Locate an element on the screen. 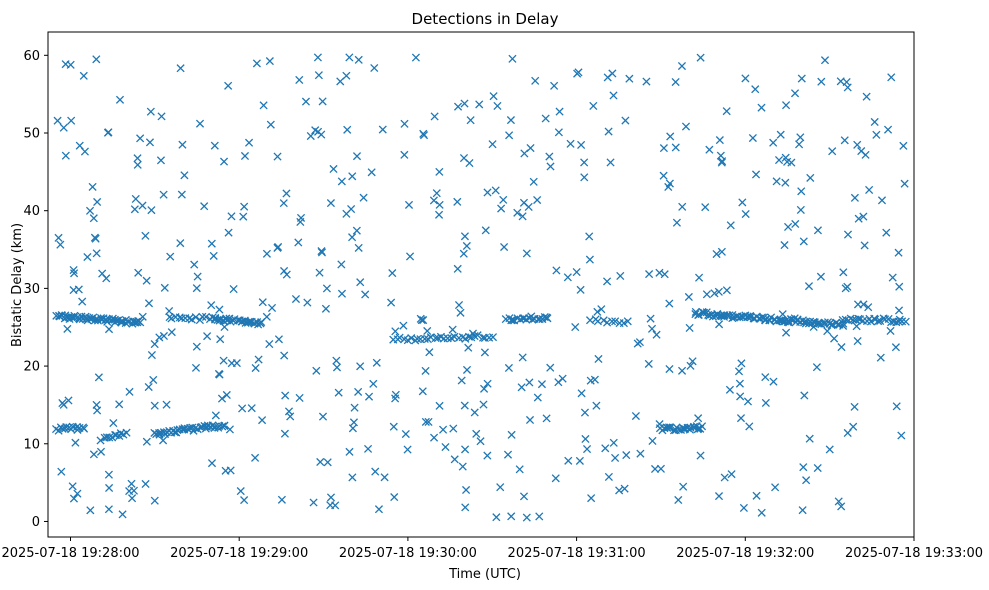 The height and width of the screenshot is (590, 989). chart-title: Detections in Delay is located at coordinates (485, 19).